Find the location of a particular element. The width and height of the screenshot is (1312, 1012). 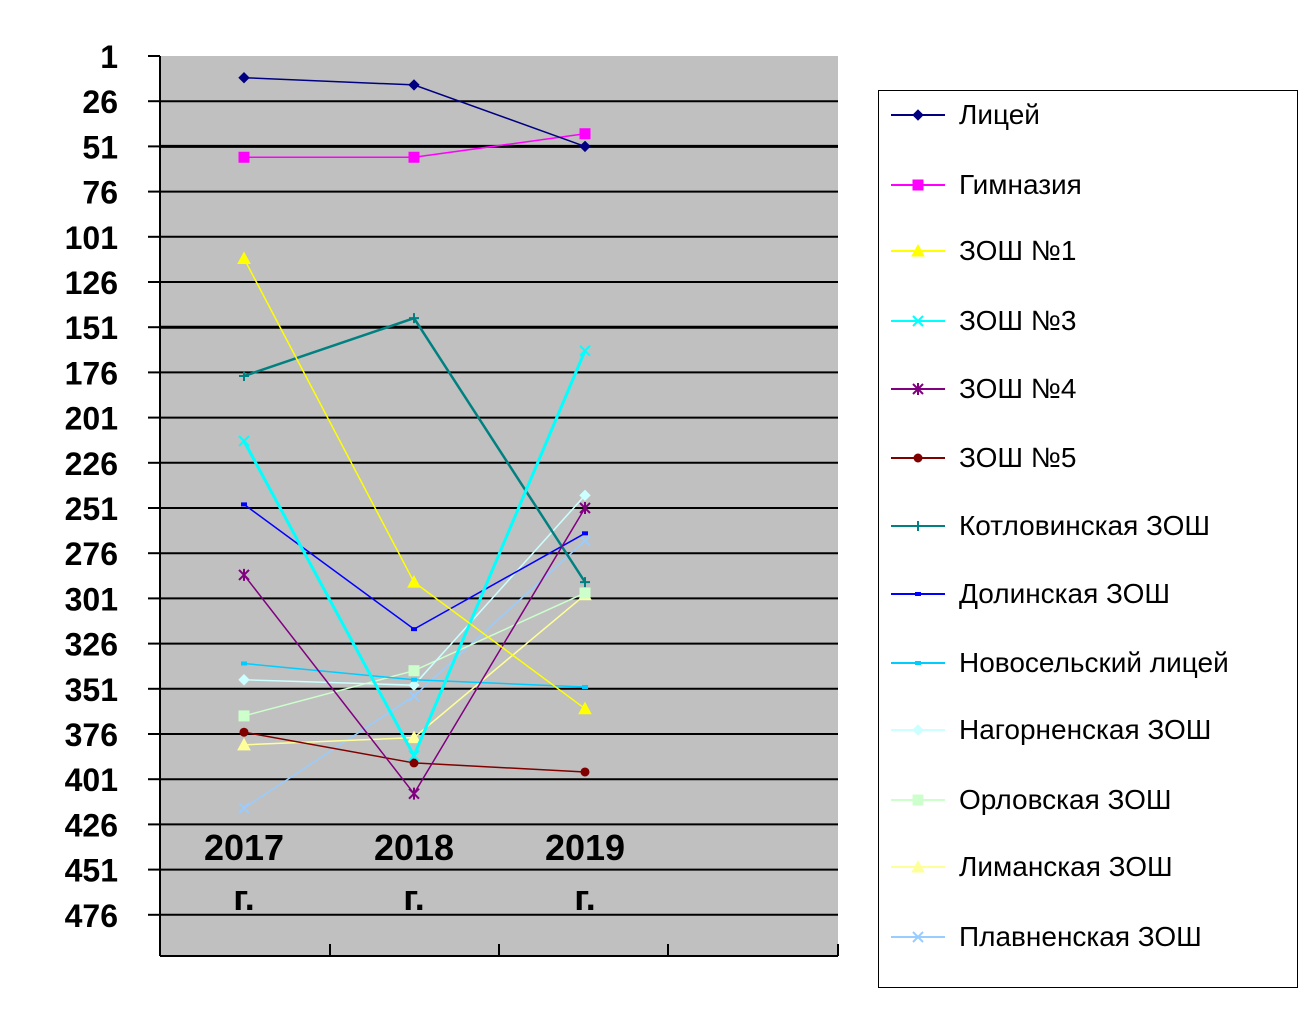

series-Гимназия is located at coordinates (414, 145).